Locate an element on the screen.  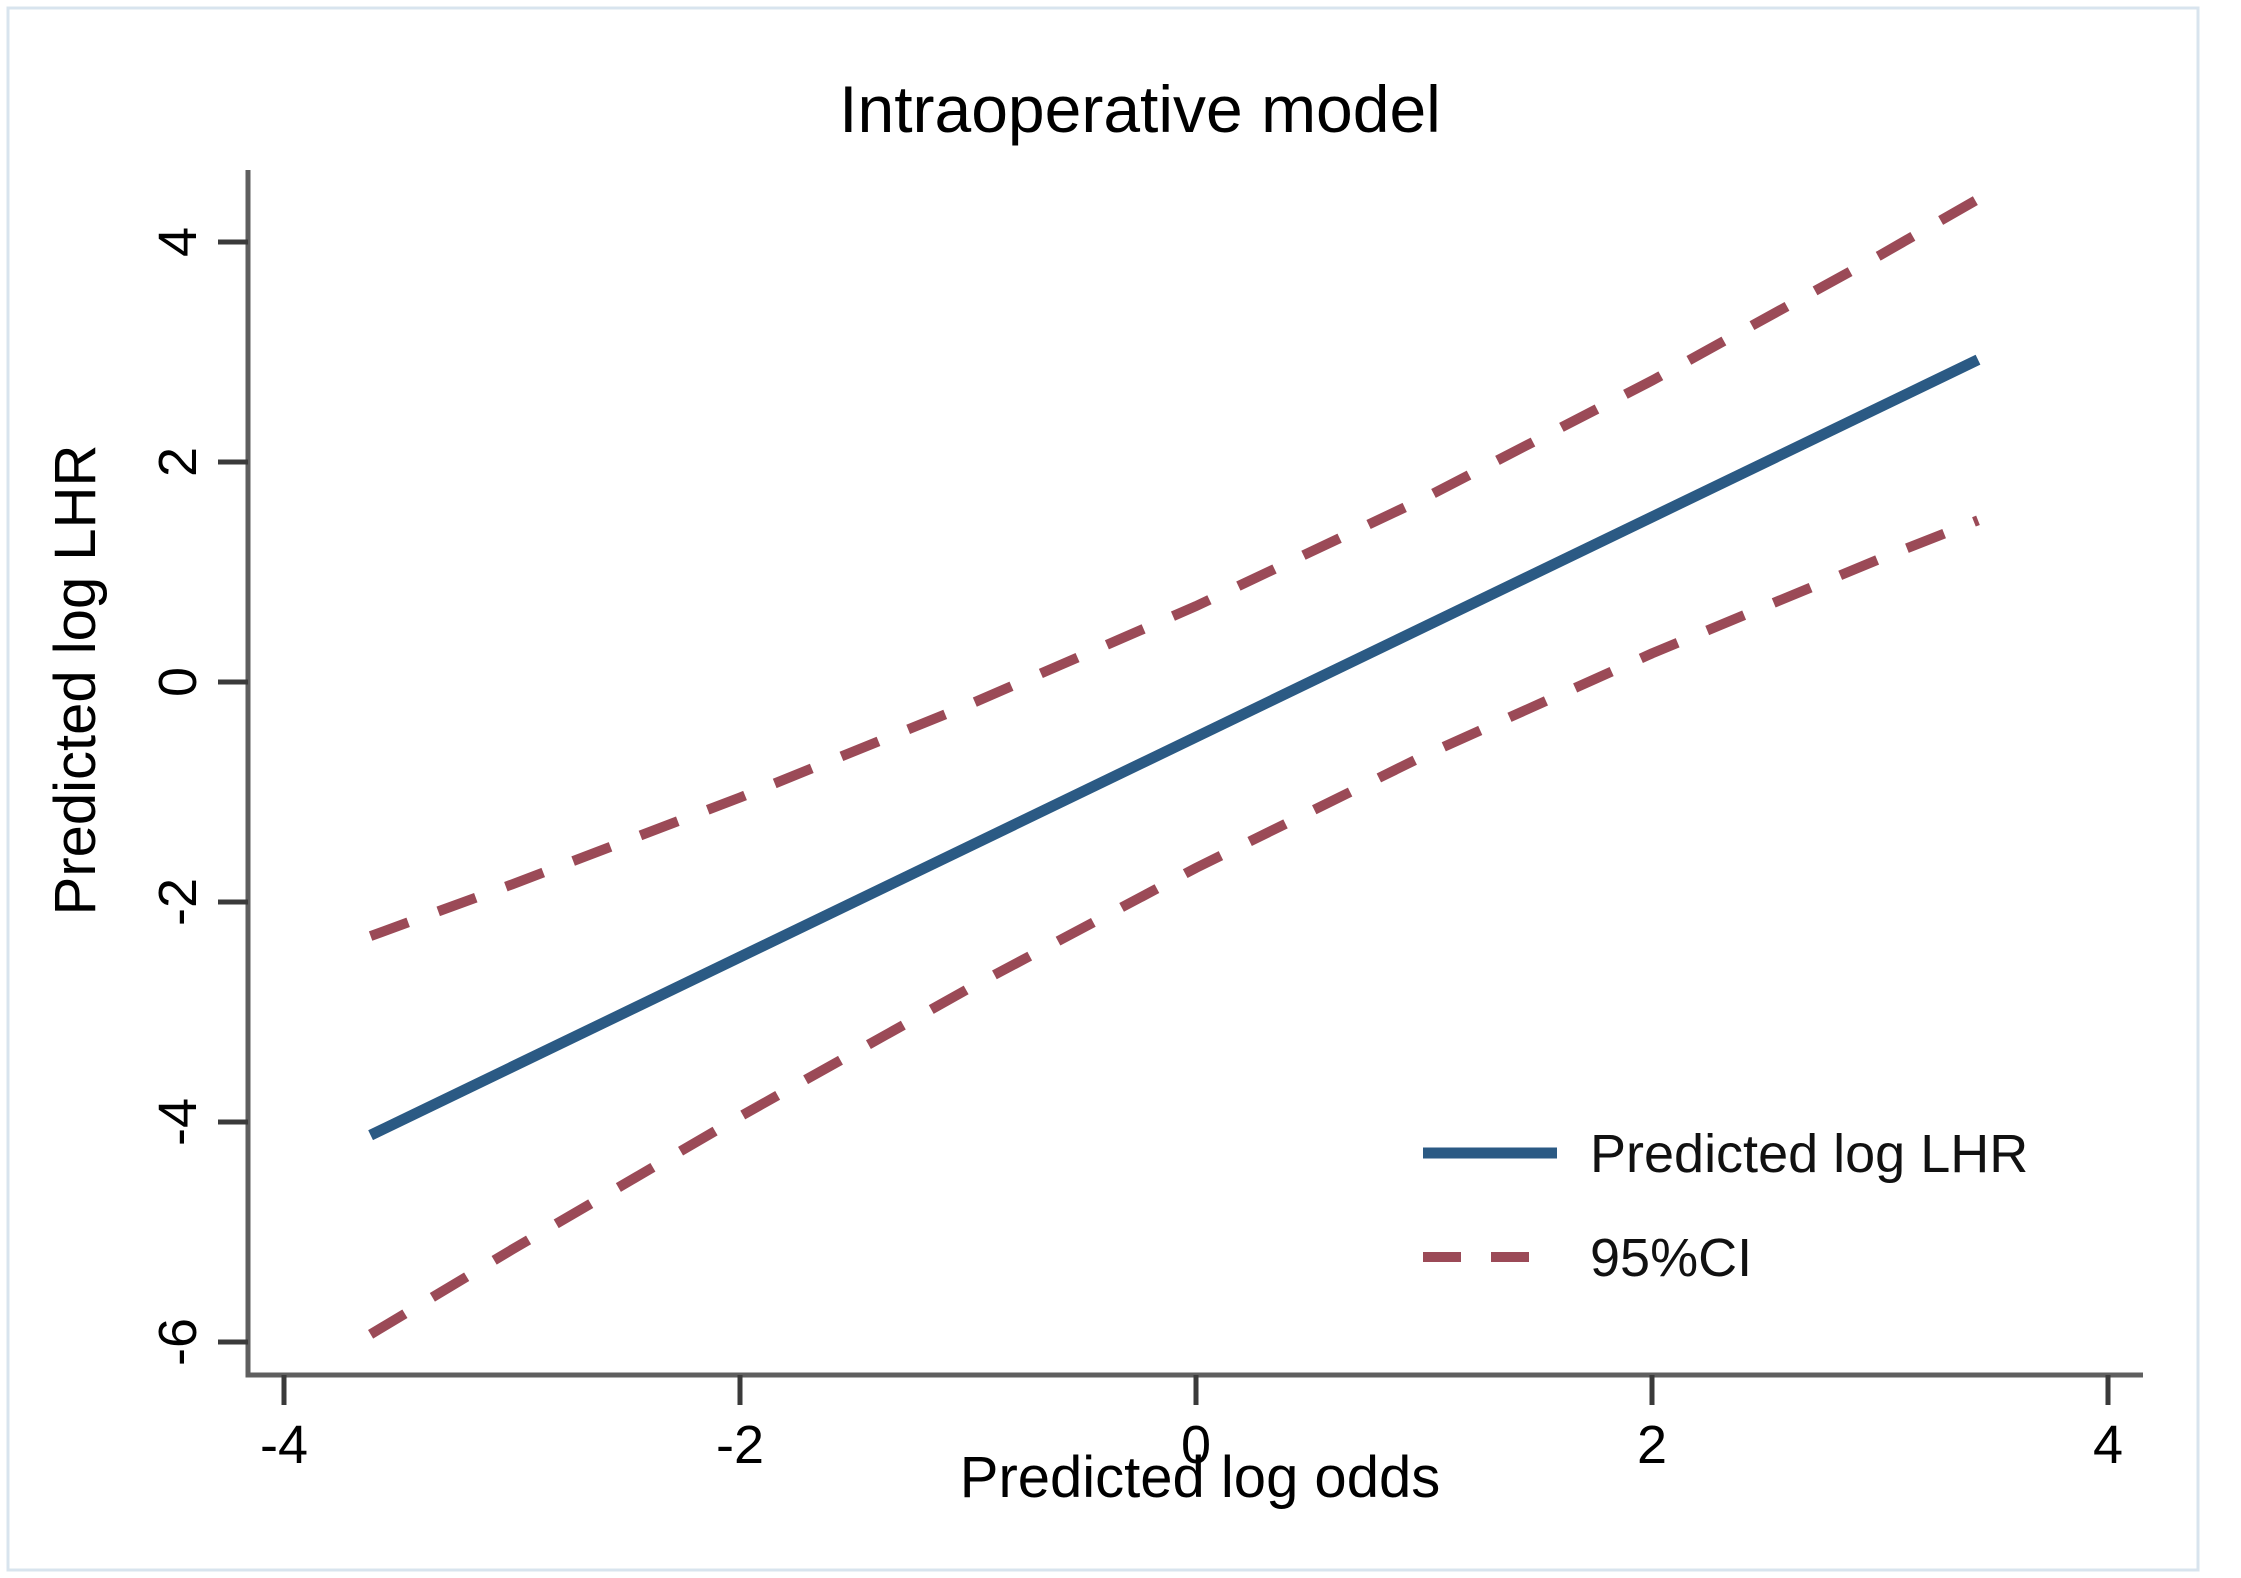
y-tick-label: -6 is located at coordinates (178, 1342).